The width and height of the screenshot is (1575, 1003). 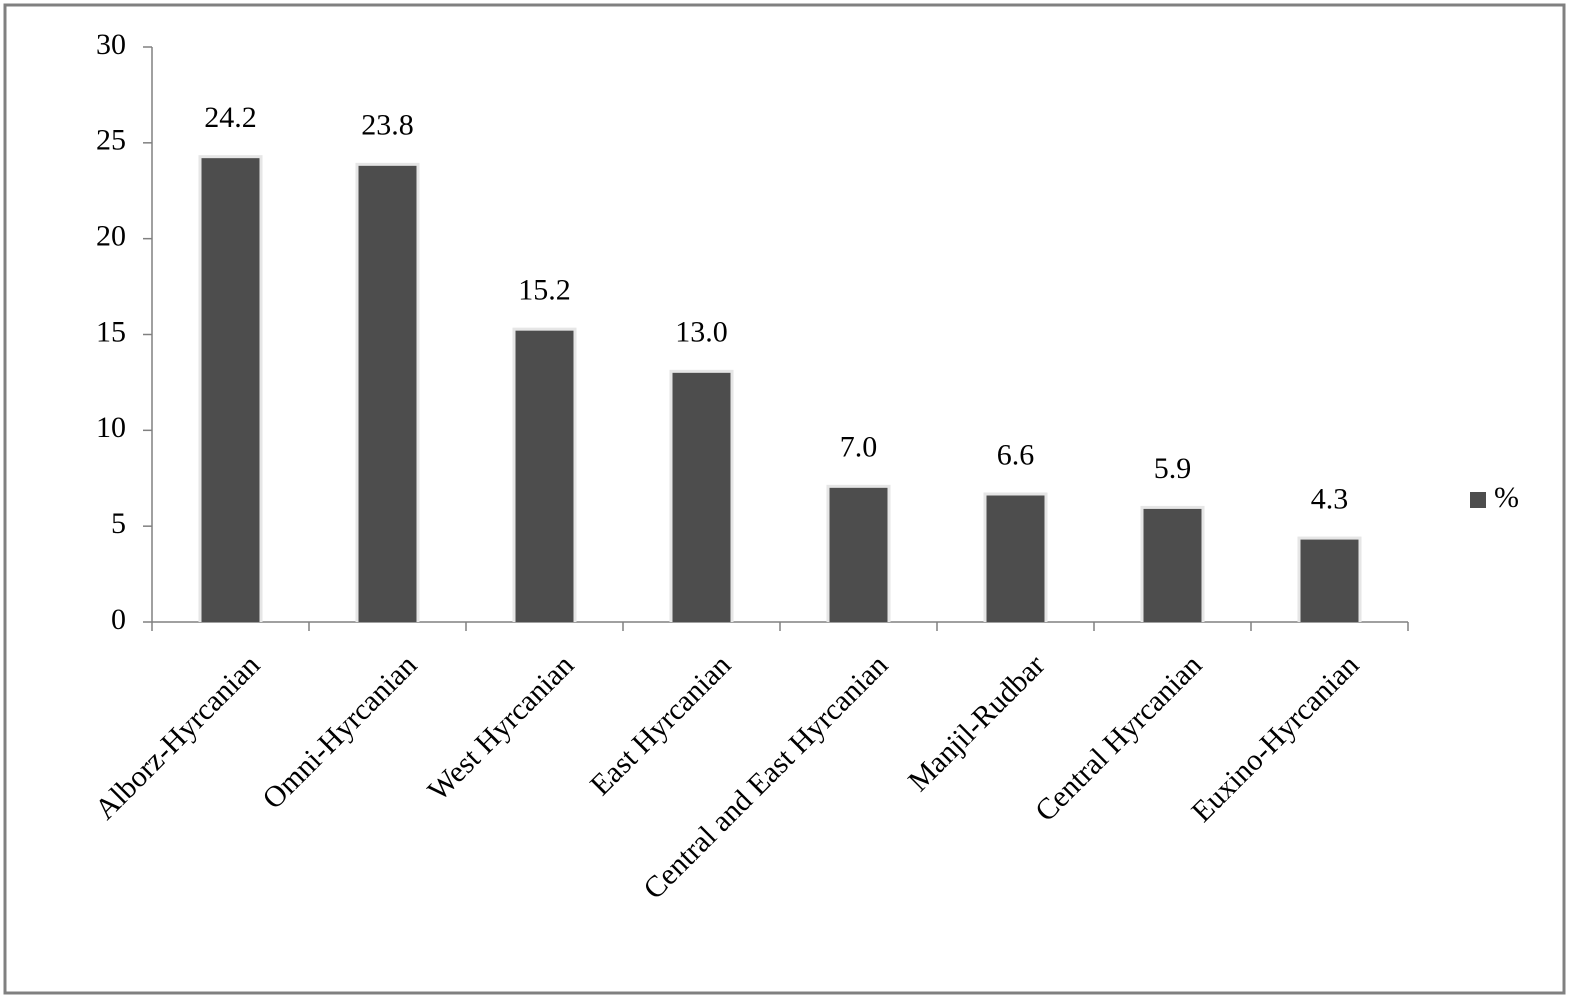 What do you see at coordinates (111, 236) in the screenshot?
I see `y-tick-label: 20` at bounding box center [111, 236].